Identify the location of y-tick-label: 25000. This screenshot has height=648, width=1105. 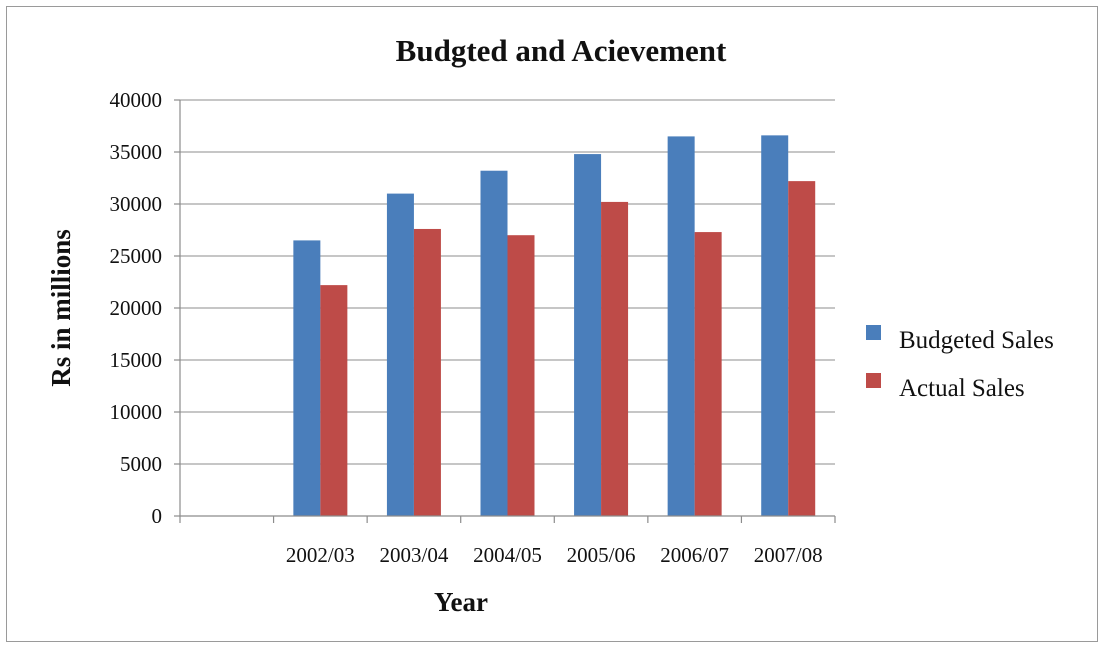
(136, 256).